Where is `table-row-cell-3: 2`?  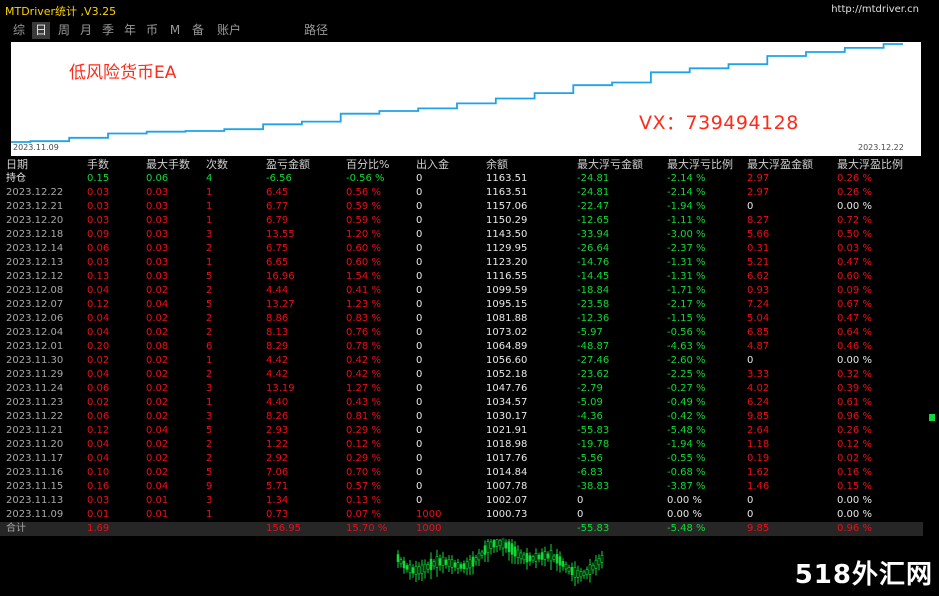 table-row-cell-3: 2 is located at coordinates (209, 332).